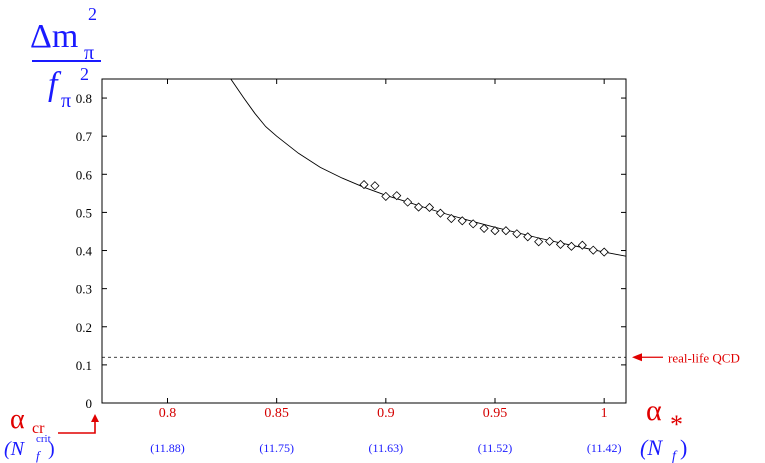 This screenshot has width=765, height=463. What do you see at coordinates (84, 74) in the screenshot?
I see `y-title-denominator-sup: 2` at bounding box center [84, 74].